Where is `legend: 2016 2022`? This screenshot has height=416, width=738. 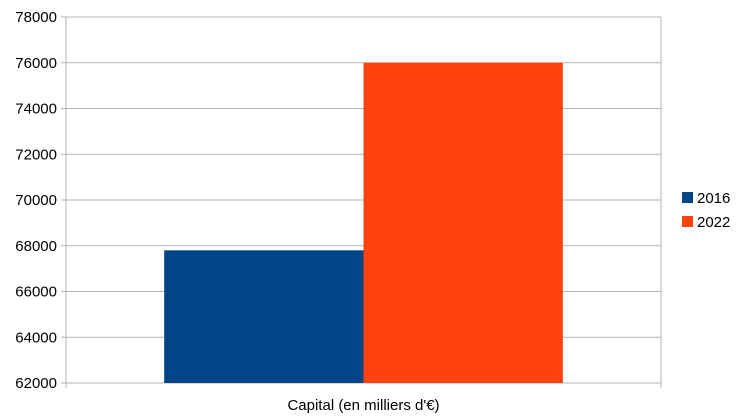 legend: 2016 2022 is located at coordinates (706, 210).